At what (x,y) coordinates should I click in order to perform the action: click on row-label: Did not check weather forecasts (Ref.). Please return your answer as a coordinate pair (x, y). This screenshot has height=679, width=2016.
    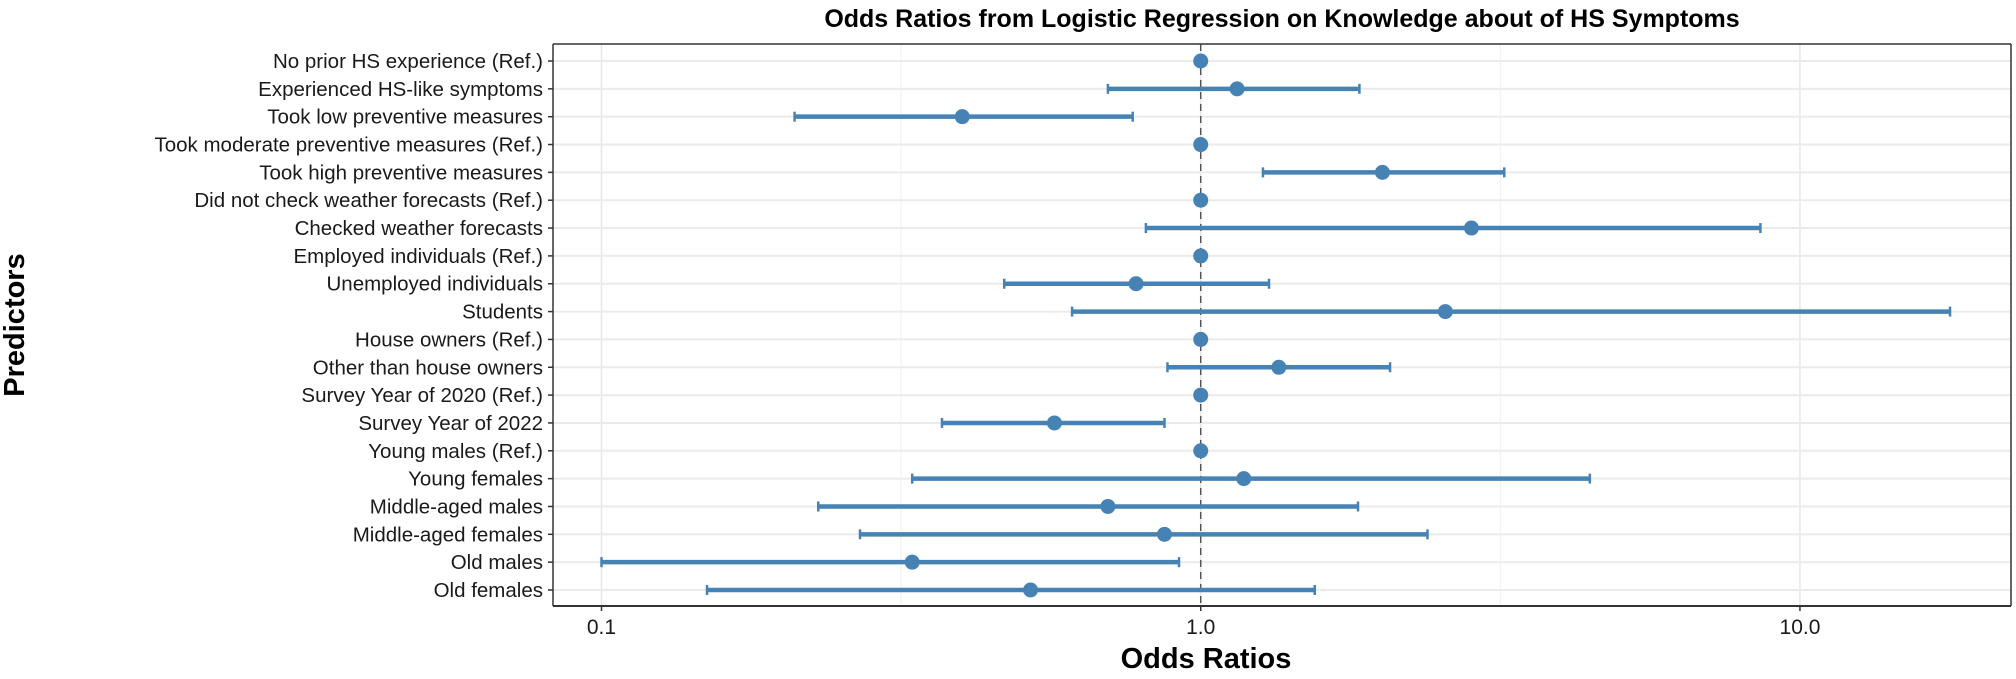
    Looking at the image, I should click on (368, 200).